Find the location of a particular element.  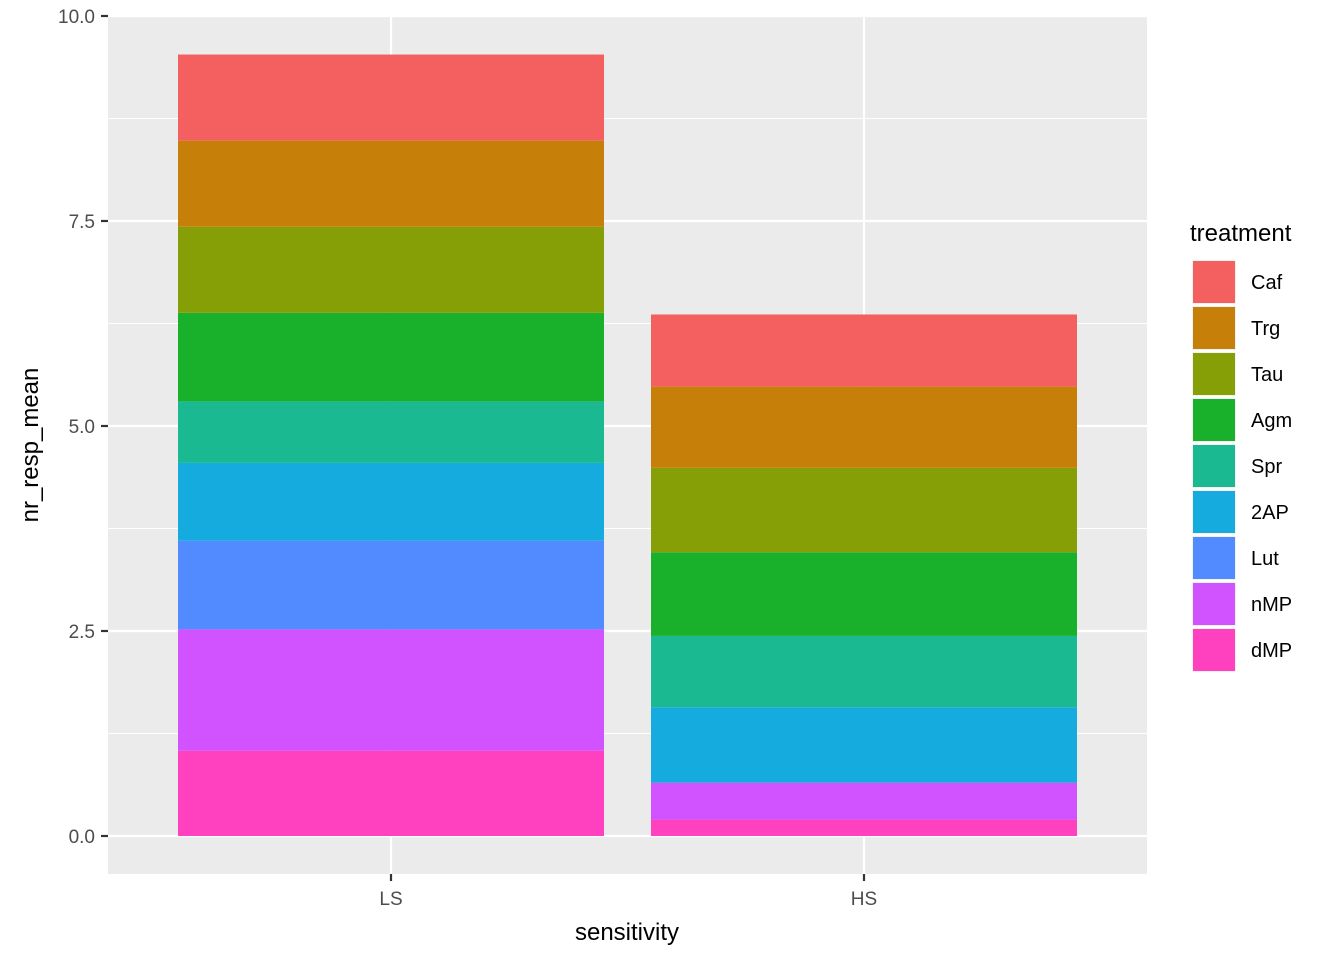

bar-segment-ls-tau is located at coordinates (391, 269).